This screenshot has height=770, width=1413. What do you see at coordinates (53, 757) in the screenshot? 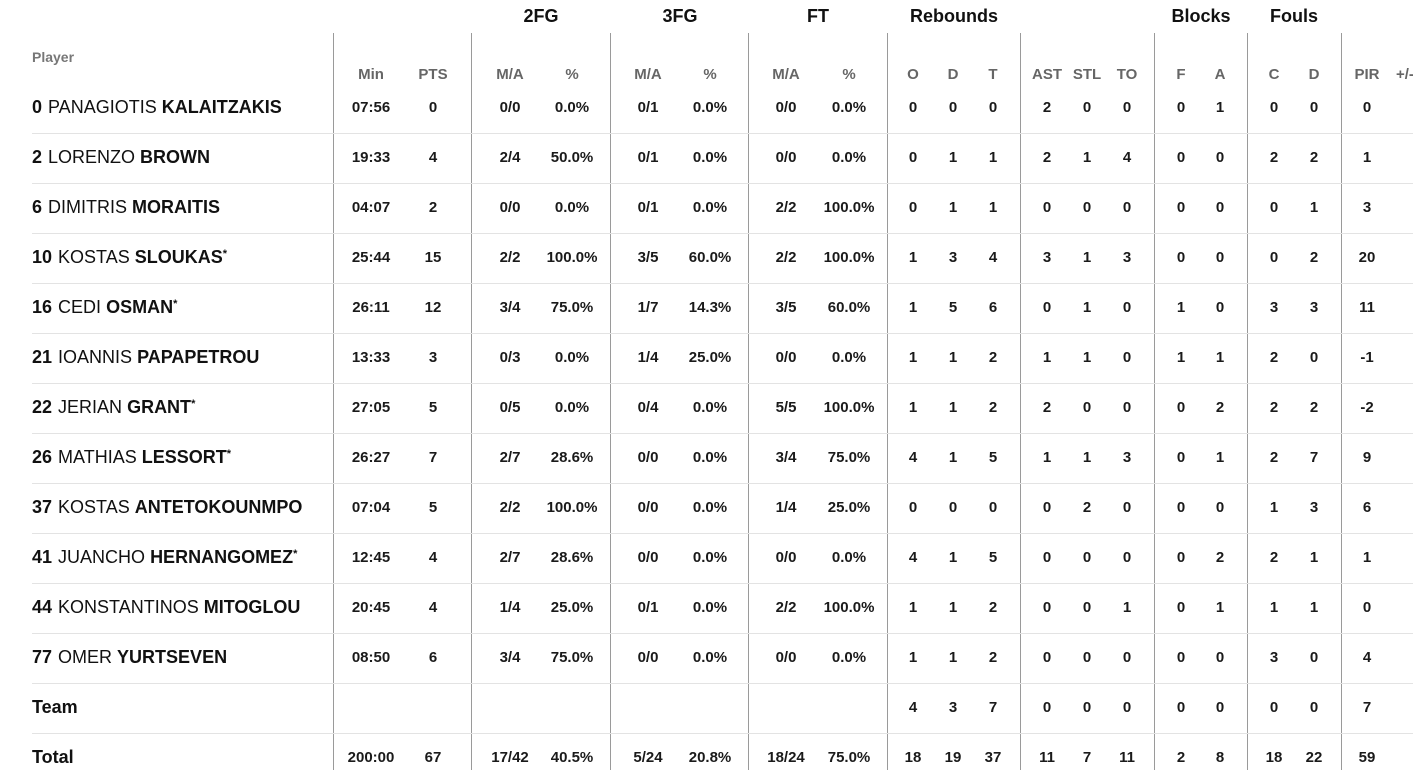
I see `total-row-label: Total` at bounding box center [53, 757].